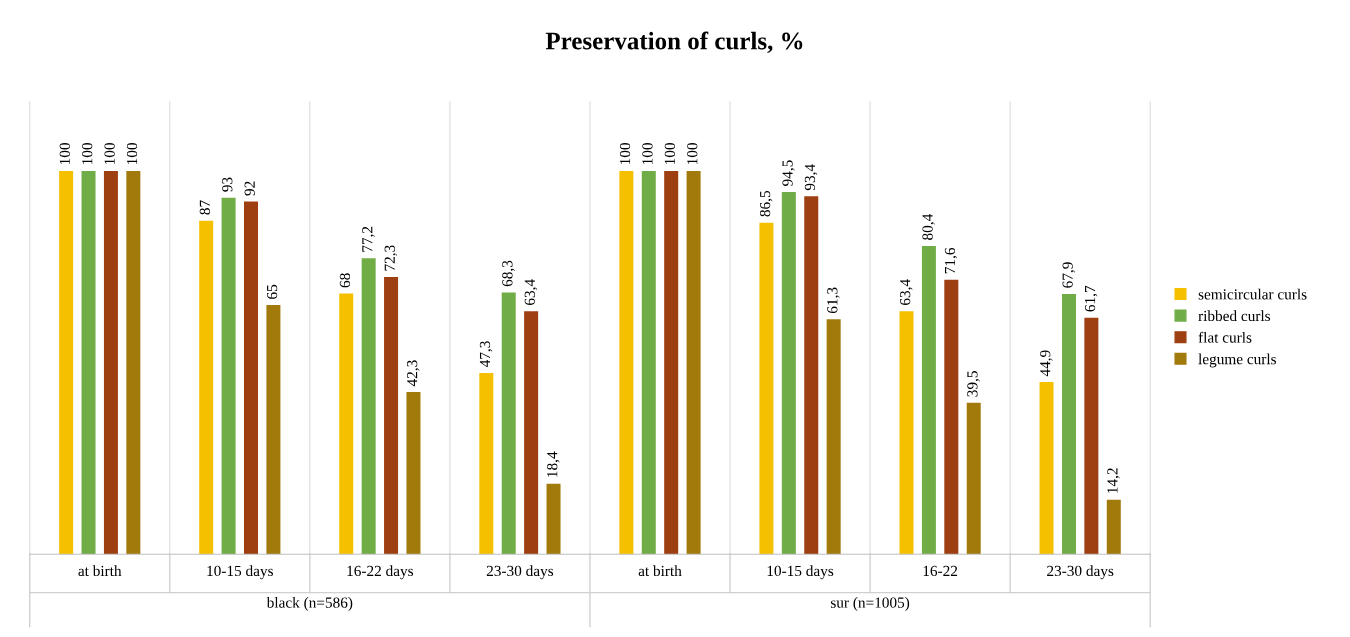 Image resolution: width=1350 pixels, height=637 pixels. What do you see at coordinates (1252, 294) in the screenshot?
I see `legend-label: semicircular curls` at bounding box center [1252, 294].